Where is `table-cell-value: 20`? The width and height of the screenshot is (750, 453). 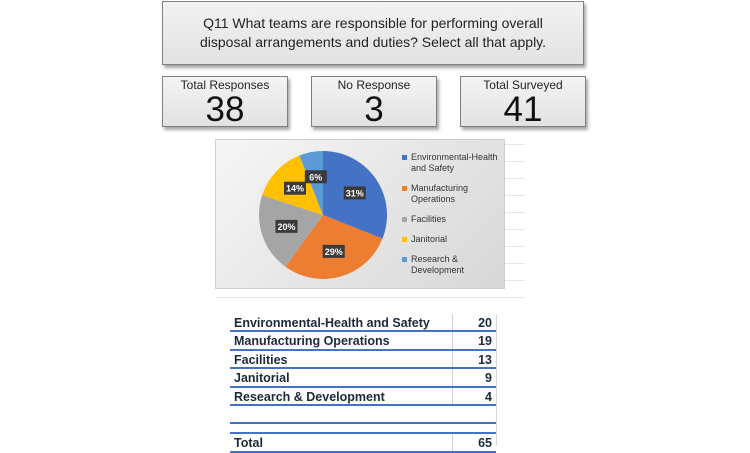 table-cell-value: 20 is located at coordinates (485, 323).